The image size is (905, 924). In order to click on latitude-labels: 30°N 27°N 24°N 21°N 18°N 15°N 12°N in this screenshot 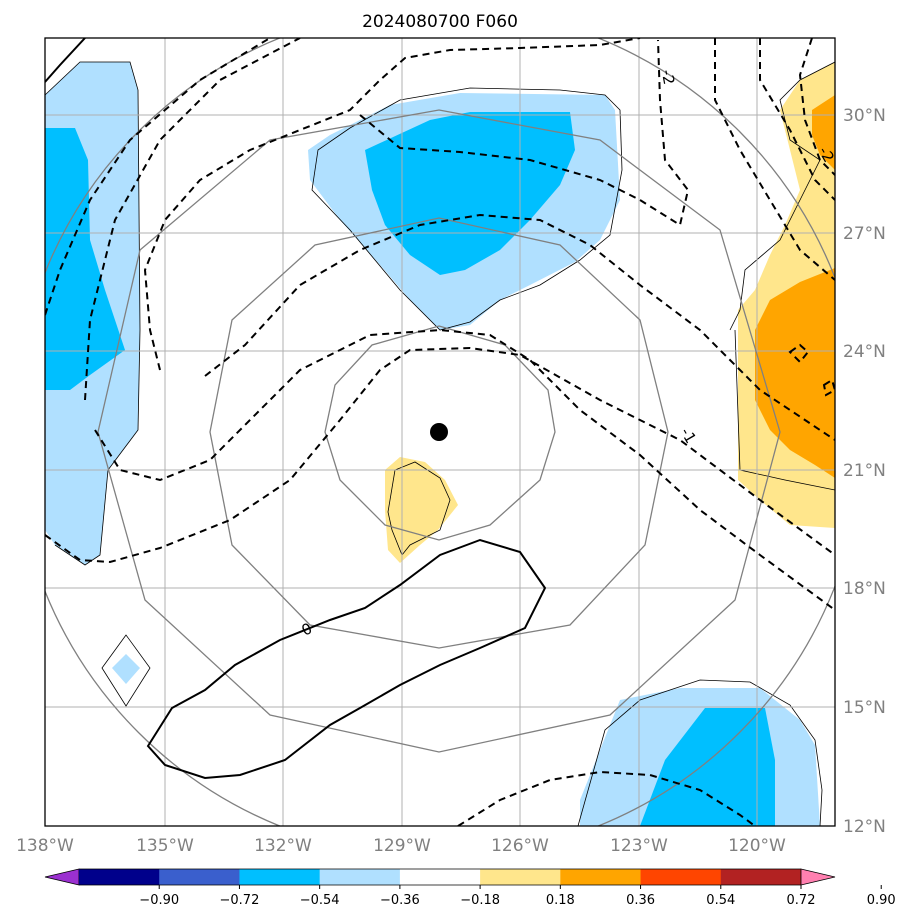, I will do `click(864, 471)`.